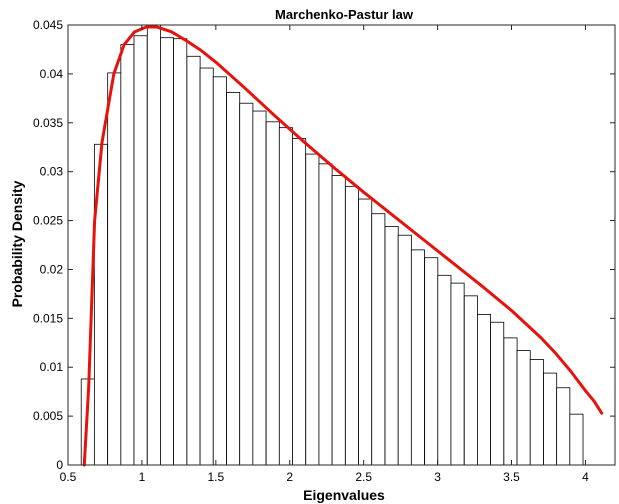  I want to click on y-tick-label: 0.03, so click(52, 172).